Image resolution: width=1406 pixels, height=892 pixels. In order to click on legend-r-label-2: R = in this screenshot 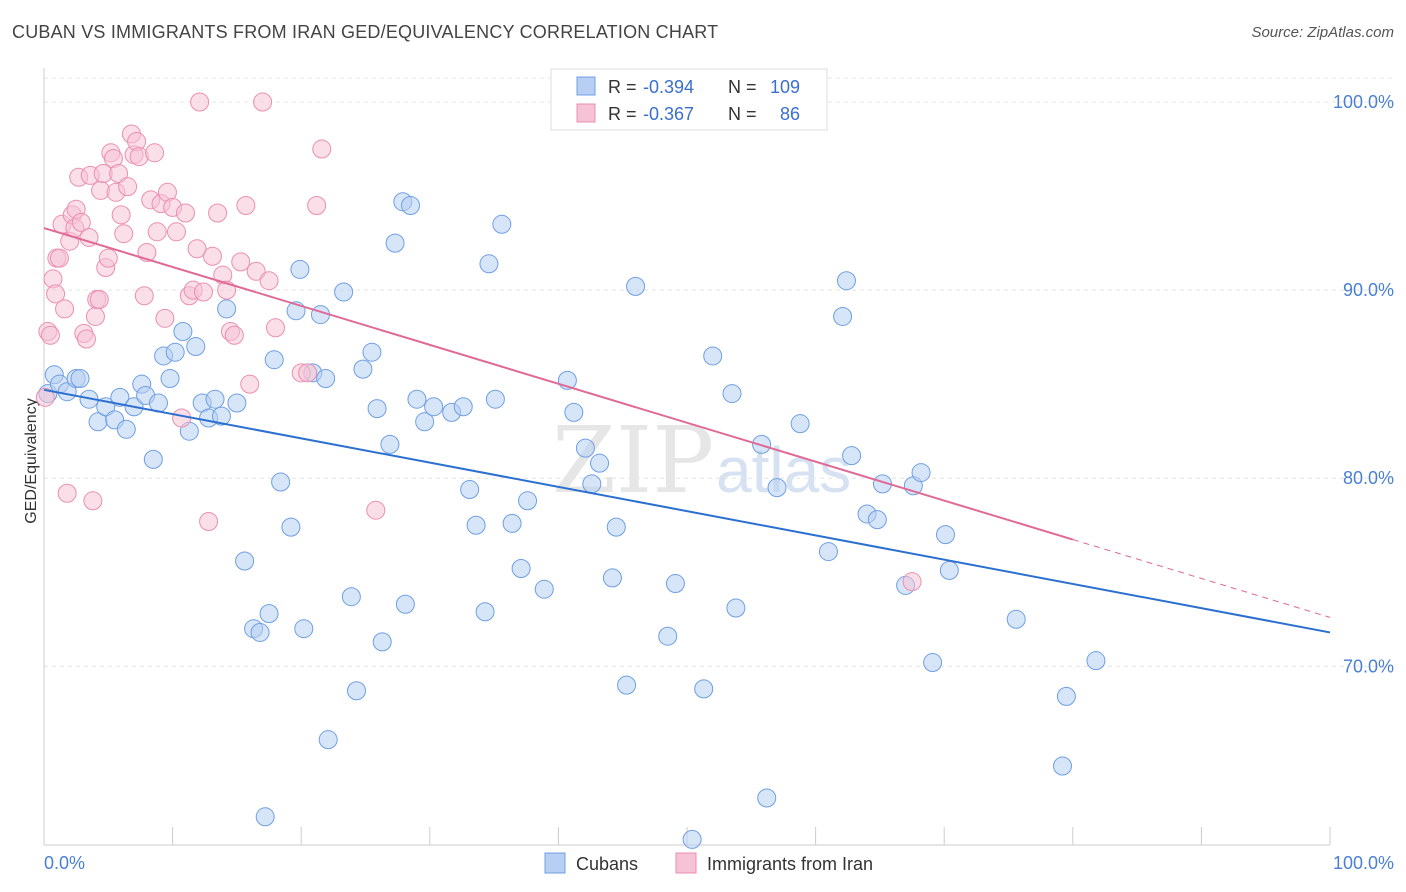, I will do `click(622, 114)`.